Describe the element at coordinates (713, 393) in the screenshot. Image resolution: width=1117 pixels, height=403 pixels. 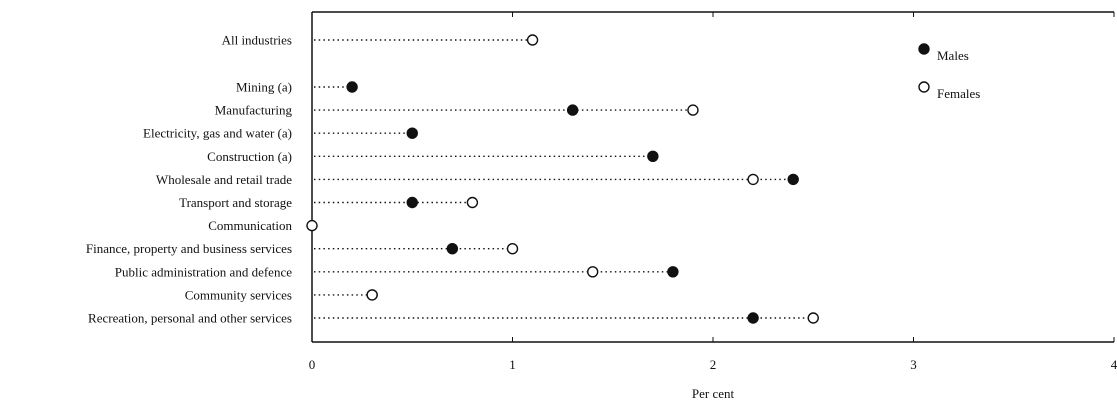
I see `x-axis-title: Per cent` at that location.